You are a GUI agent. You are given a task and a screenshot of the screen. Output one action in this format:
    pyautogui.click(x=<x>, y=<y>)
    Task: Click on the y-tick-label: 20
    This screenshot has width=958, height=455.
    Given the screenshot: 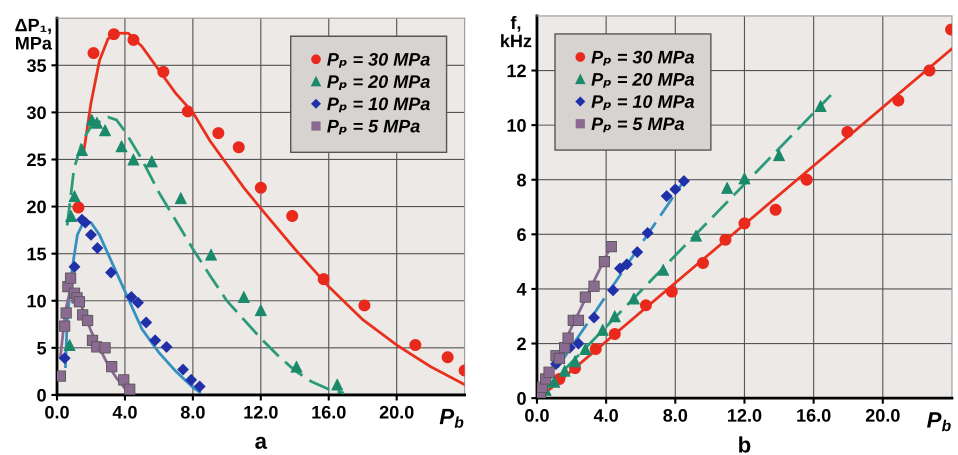 What is the action you would take?
    pyautogui.click(x=36, y=207)
    